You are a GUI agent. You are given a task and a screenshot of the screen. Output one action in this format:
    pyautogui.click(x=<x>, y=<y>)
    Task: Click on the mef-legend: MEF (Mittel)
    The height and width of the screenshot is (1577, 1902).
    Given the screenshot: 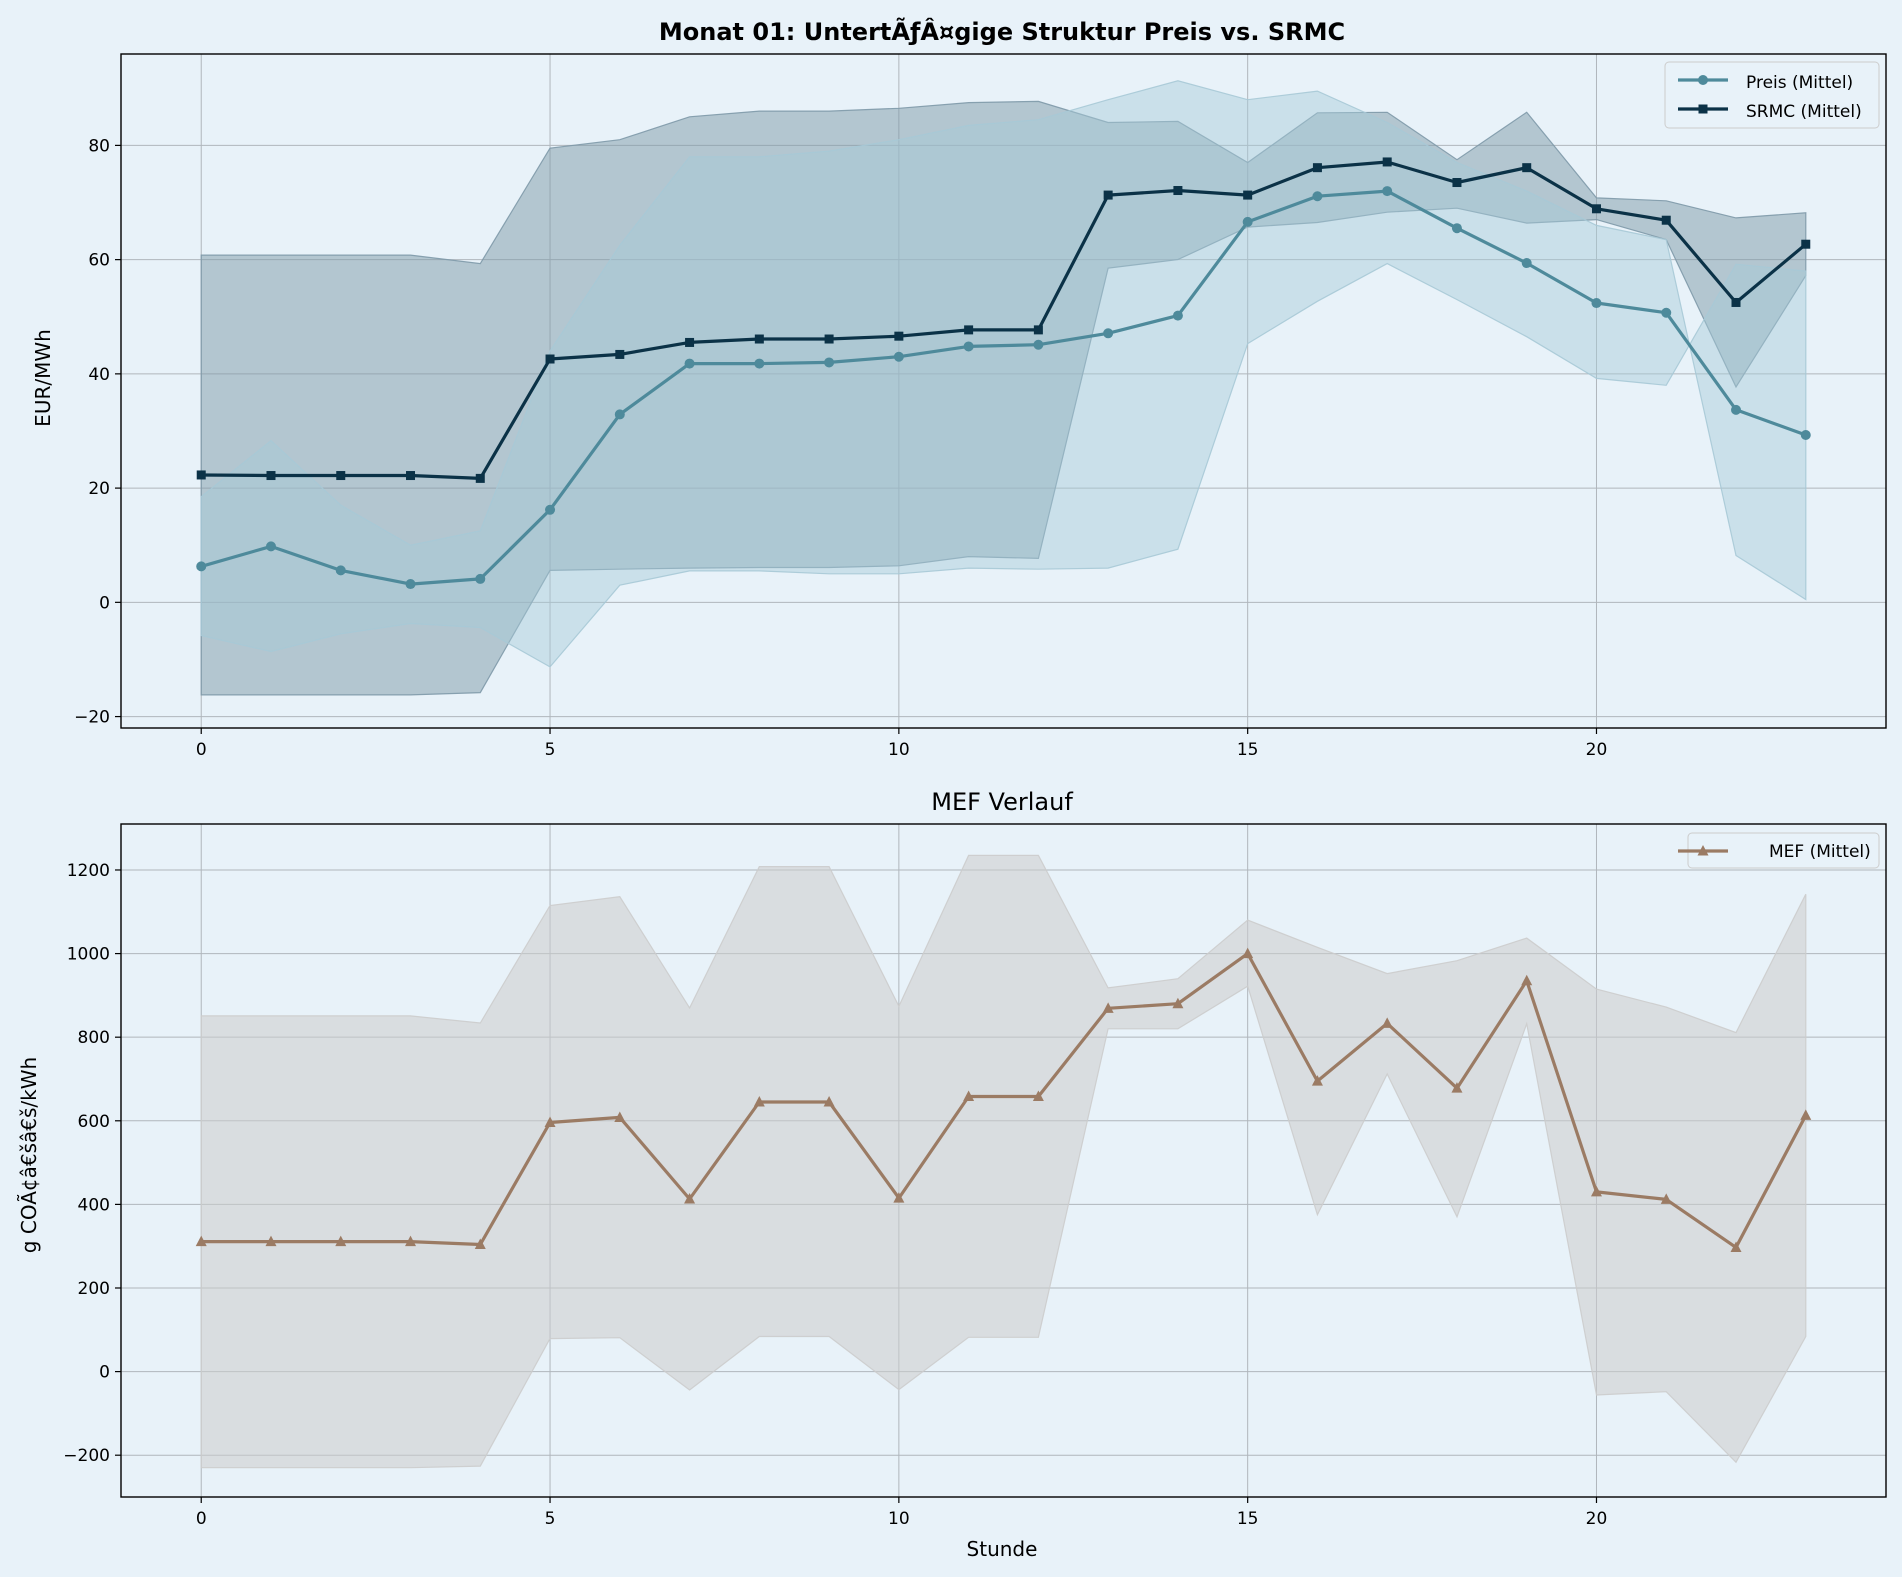 What is the action you would take?
    pyautogui.click(x=1779, y=850)
    